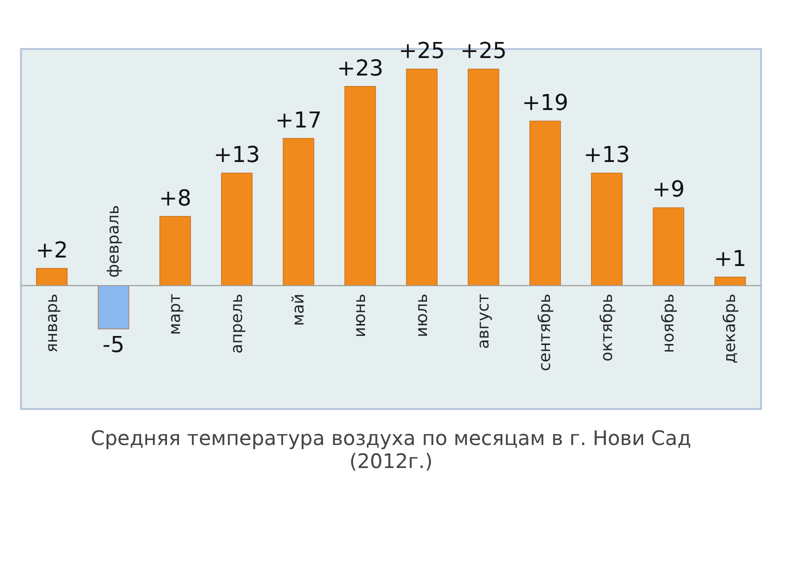 The width and height of the screenshot is (800, 568). What do you see at coordinates (51, 323) in the screenshot?
I see `x-tick-label: январь` at bounding box center [51, 323].